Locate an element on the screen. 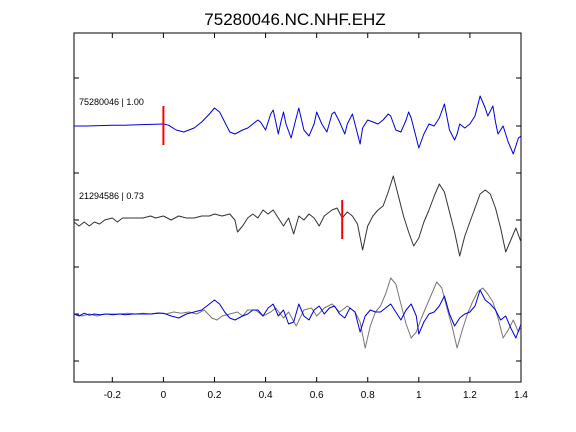 The width and height of the screenshot is (576, 432). trace-panel: 75280046 | 1.00 is located at coordinates (298, 125).